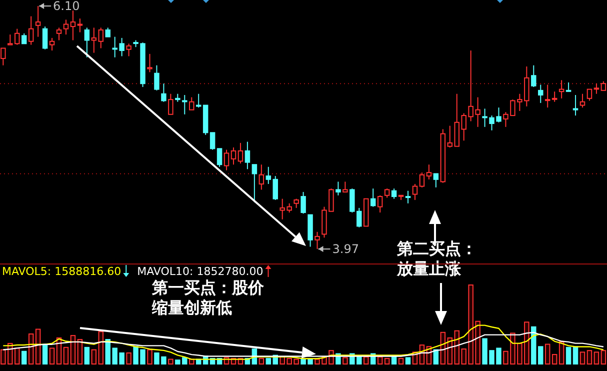 Image resolution: width=607 pixels, height=371 pixels. Describe the element at coordinates (208, 297) in the screenshot. I see `annotation: 第一买点：股价缩量创新低` at that location.